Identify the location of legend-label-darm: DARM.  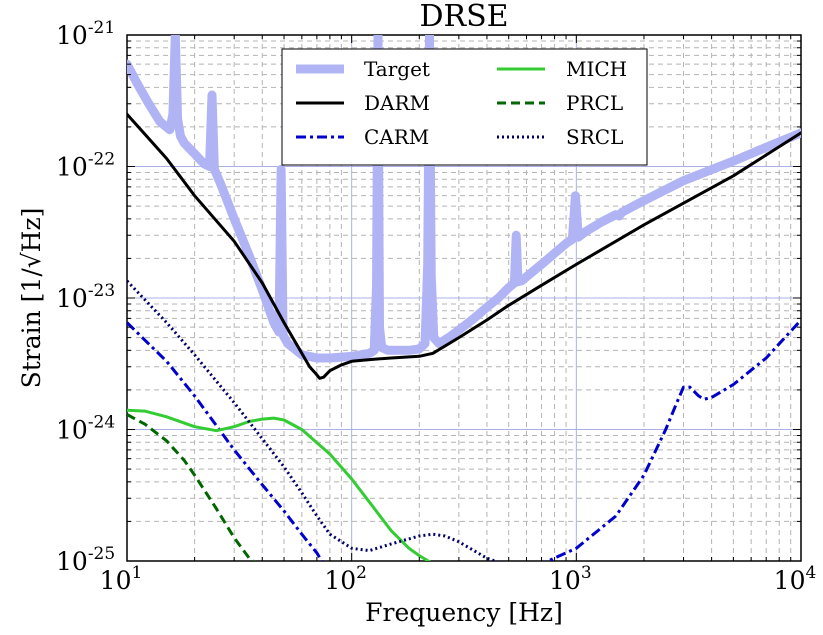
(397, 103).